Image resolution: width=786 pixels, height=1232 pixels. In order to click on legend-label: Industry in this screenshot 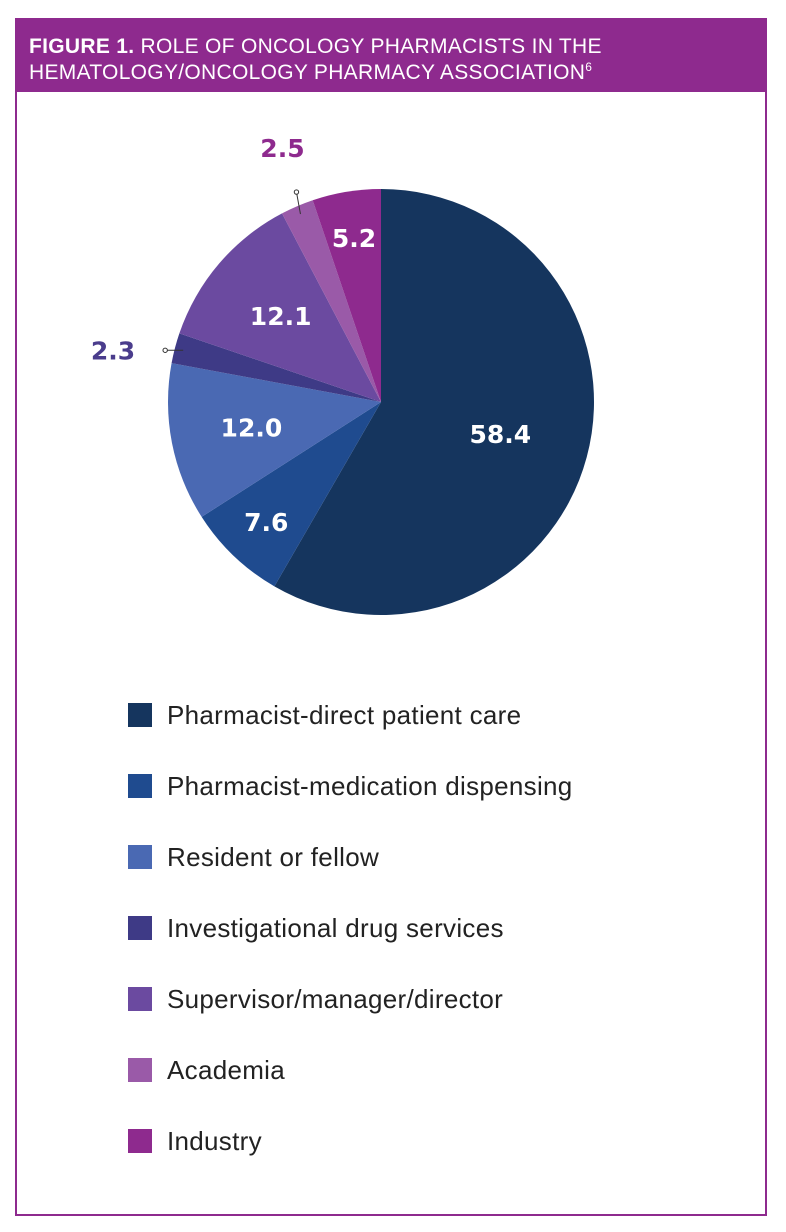, I will do `click(214, 1141)`.